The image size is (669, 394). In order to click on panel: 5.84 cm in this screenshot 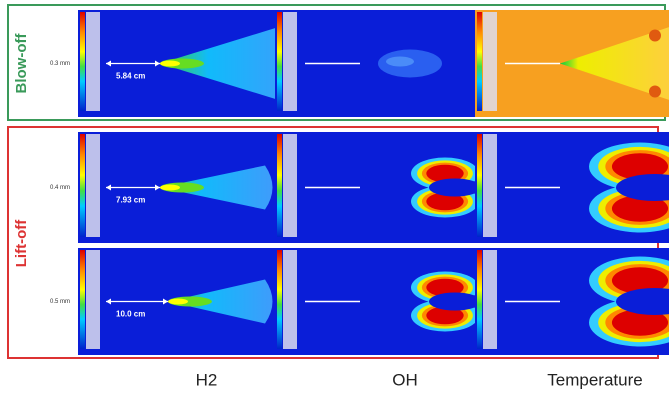, I will do `click(176, 63)`.